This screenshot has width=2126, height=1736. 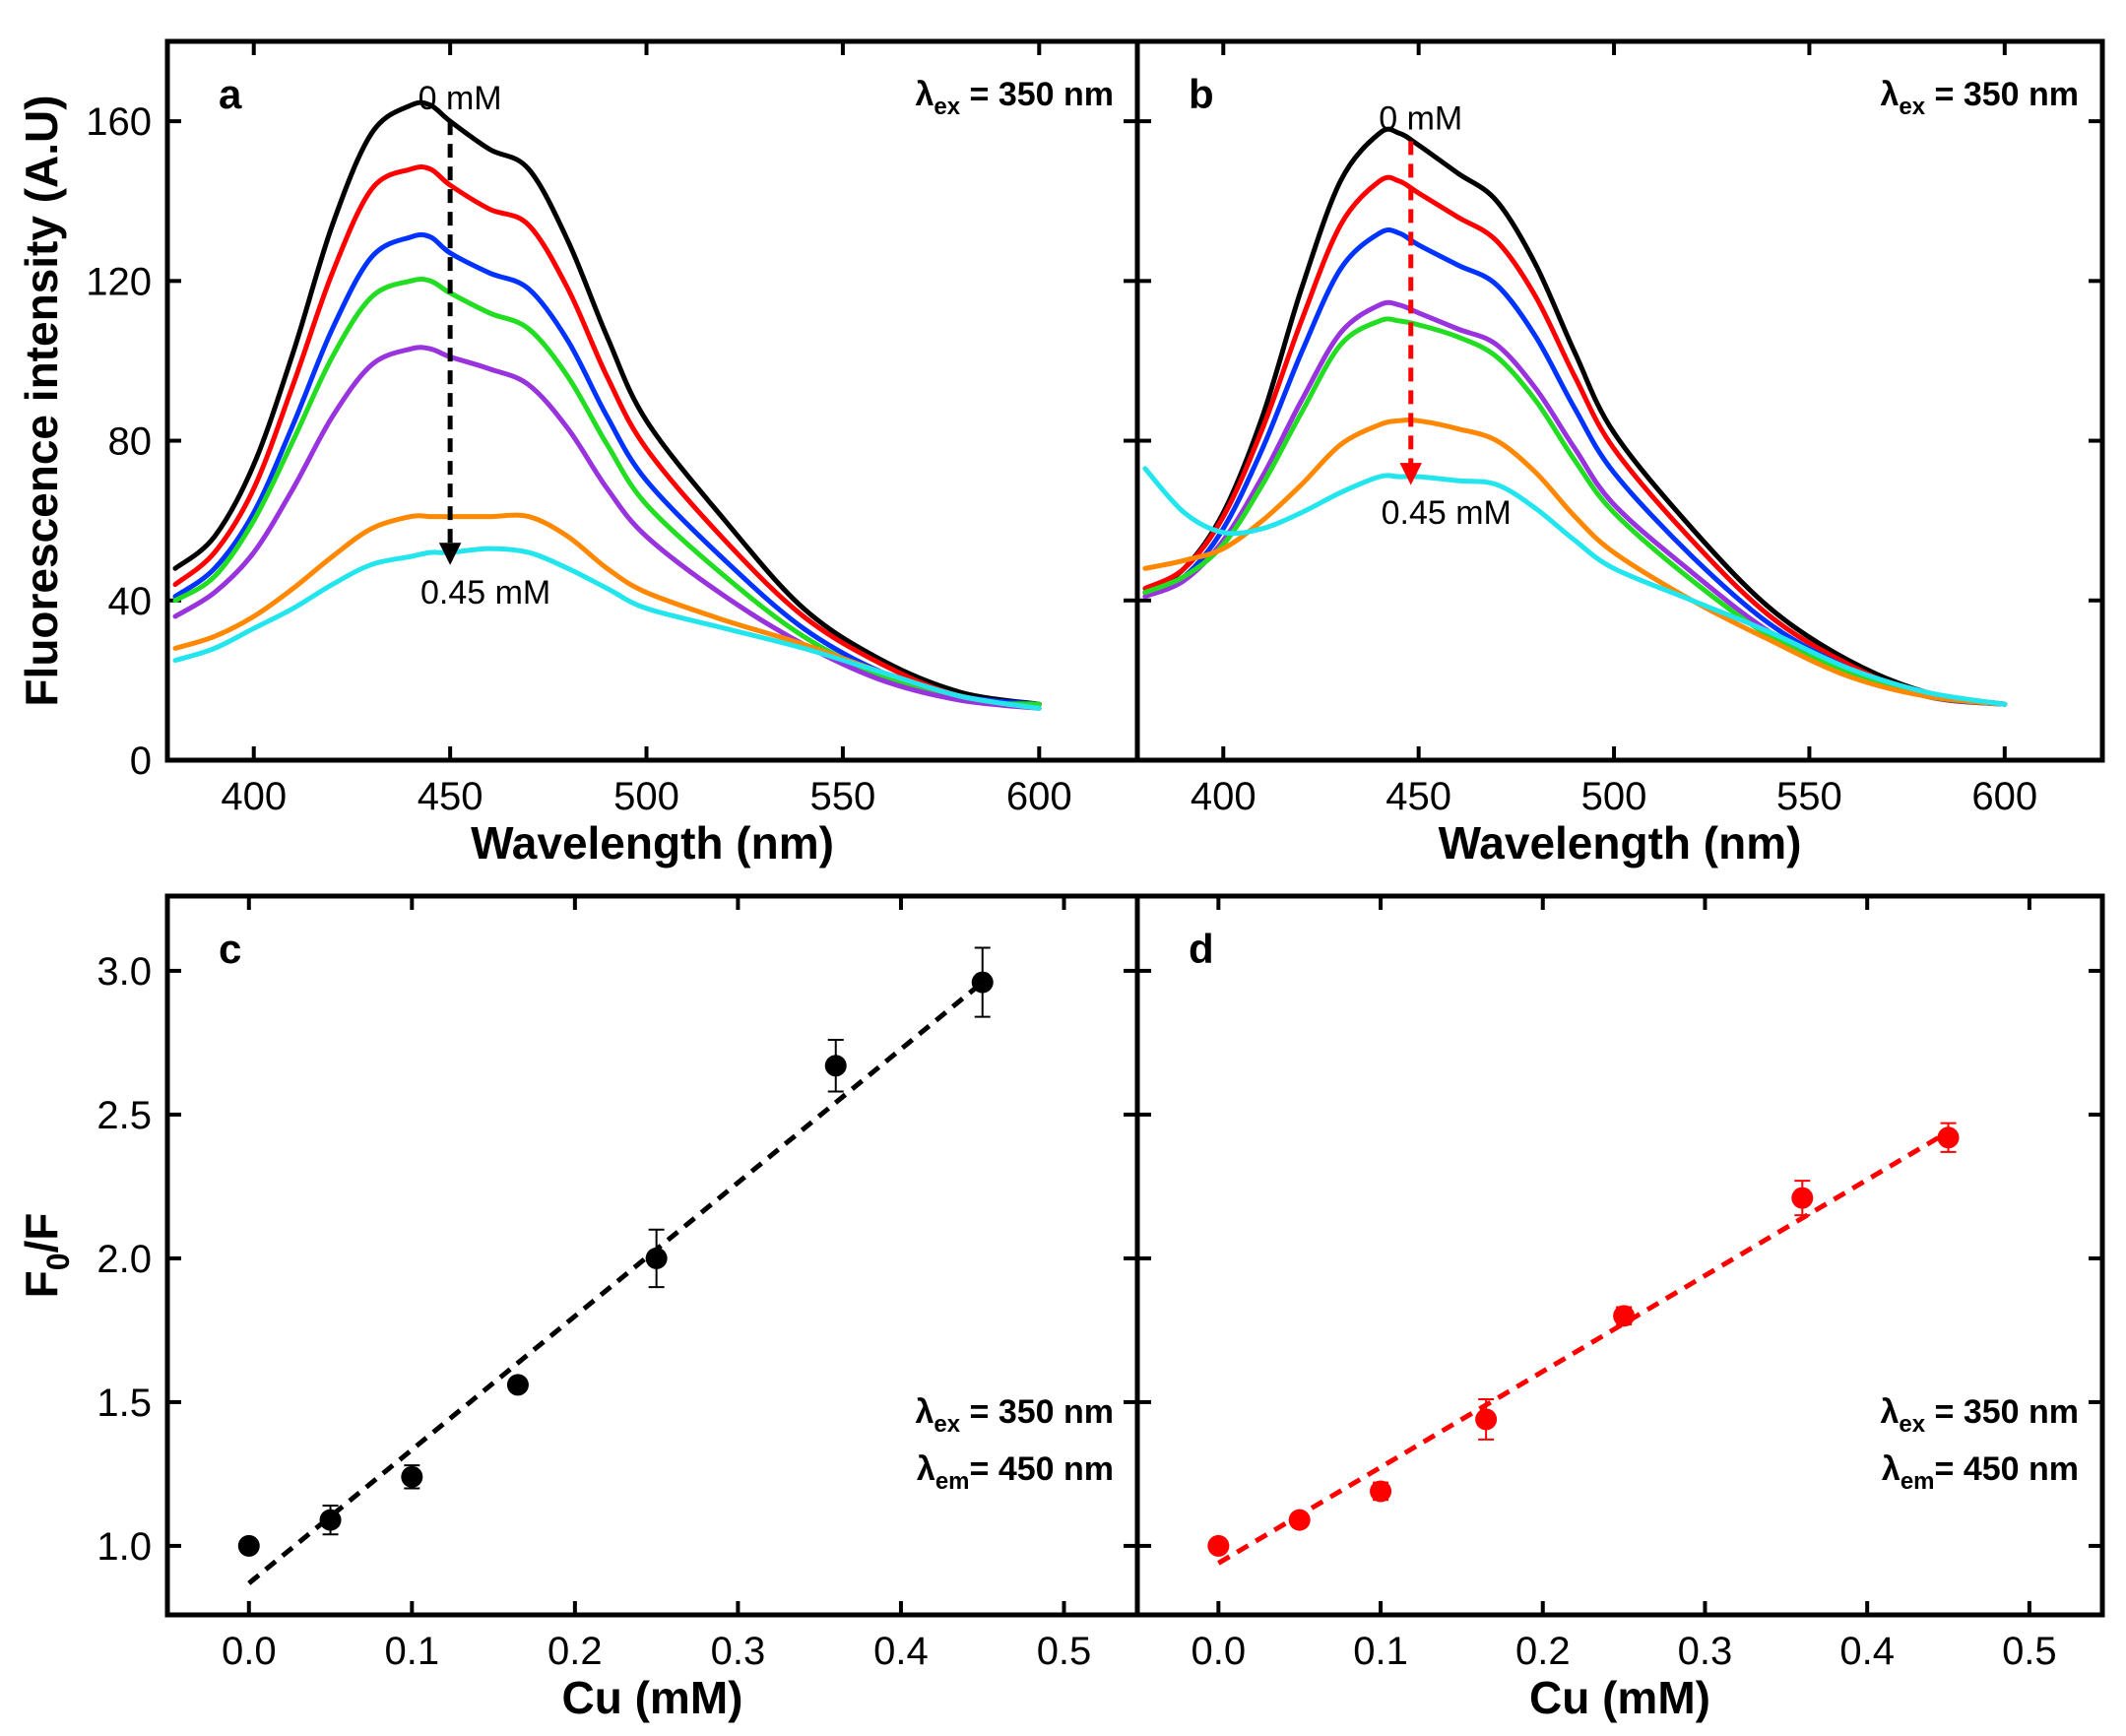 What do you see at coordinates (130, 601) in the screenshot?
I see `y-tick-label: 40` at bounding box center [130, 601].